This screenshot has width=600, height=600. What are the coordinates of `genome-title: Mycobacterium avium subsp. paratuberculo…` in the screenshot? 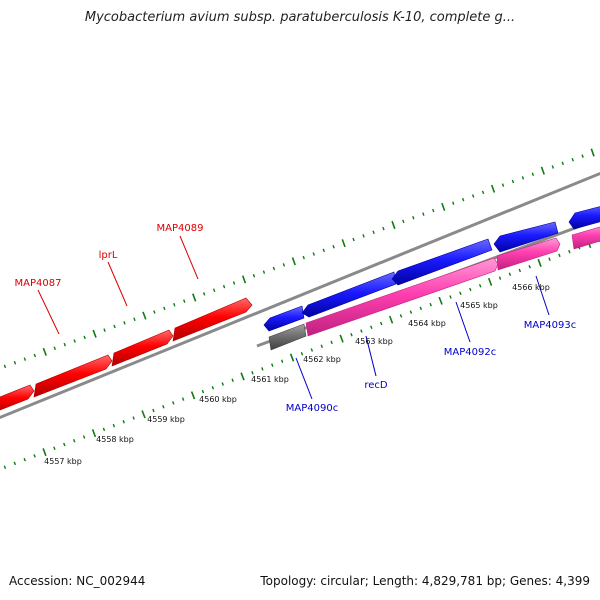 It's located at (300, 17).